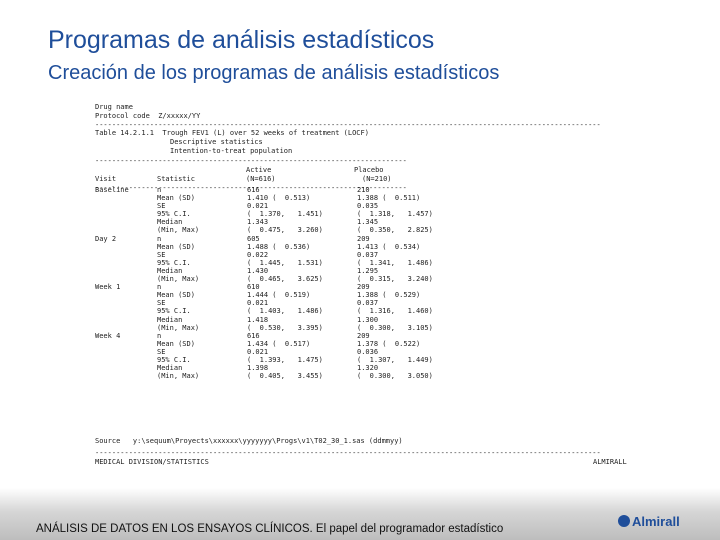  What do you see at coordinates (377, 179) in the screenshot?
I see `col-placebo-n: (N=210)` at bounding box center [377, 179].